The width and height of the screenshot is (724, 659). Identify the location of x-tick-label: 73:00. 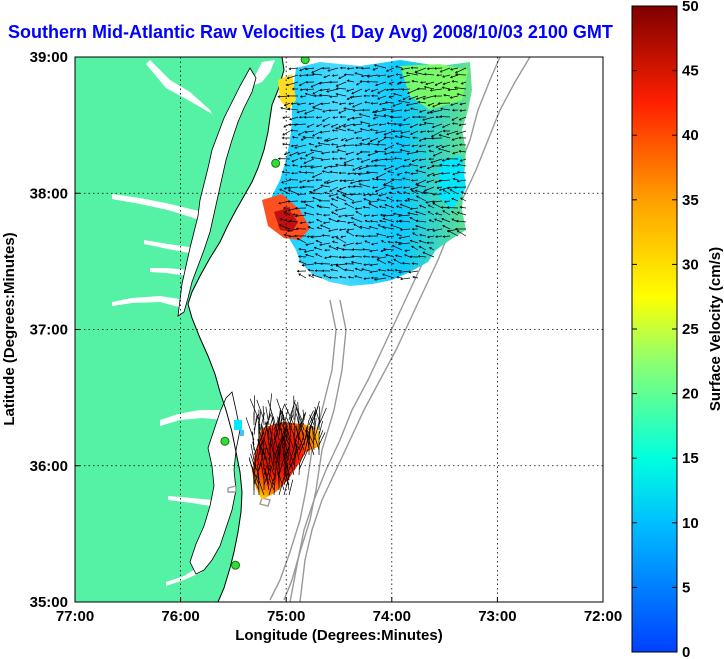
(497, 616).